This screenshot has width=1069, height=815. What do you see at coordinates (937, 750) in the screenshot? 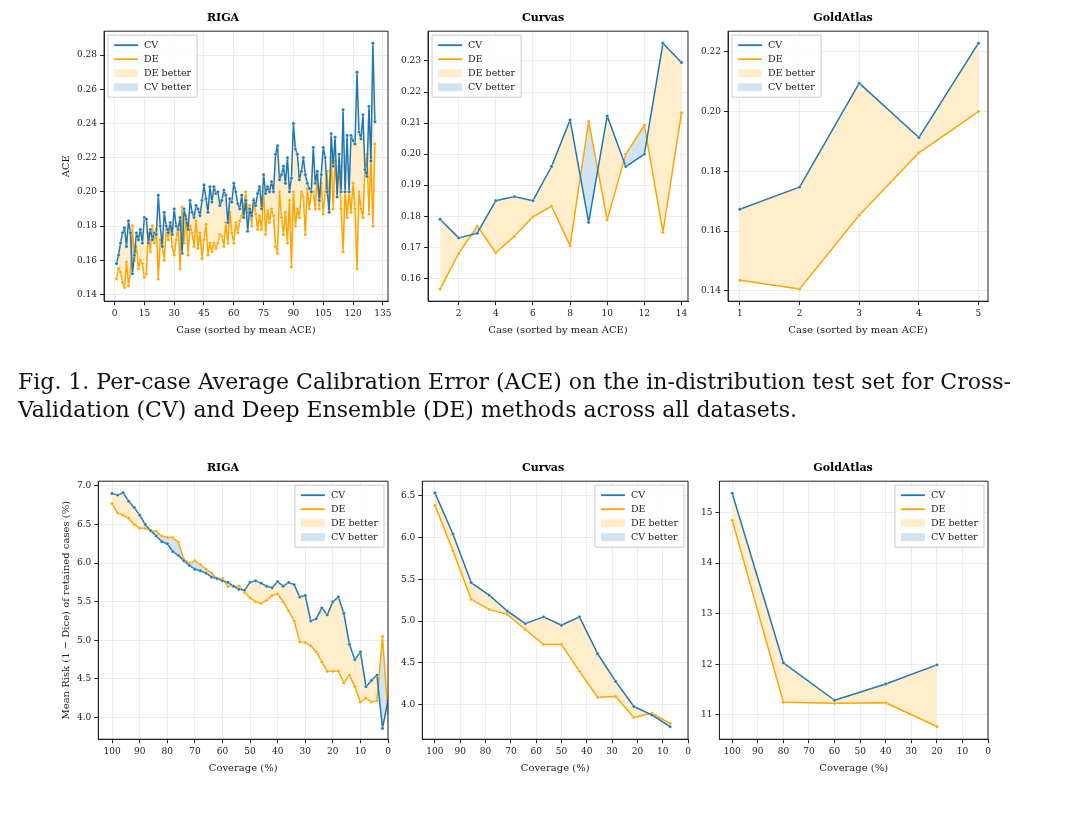
I see `x-tick-label: 20` at bounding box center [937, 750].